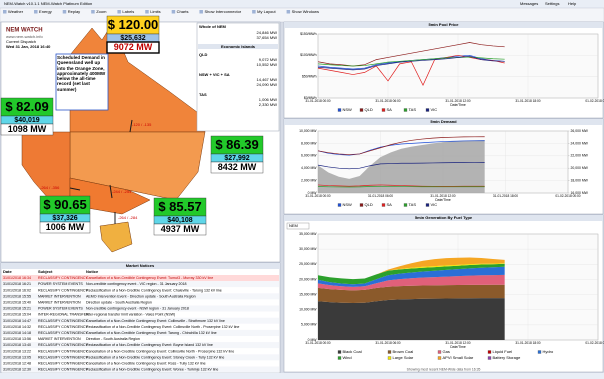 The height and width of the screenshot is (379, 604). What do you see at coordinates (17, 296) in the screenshot?
I see `notice-cell: 31/01/2018 15:55` at bounding box center [17, 296].